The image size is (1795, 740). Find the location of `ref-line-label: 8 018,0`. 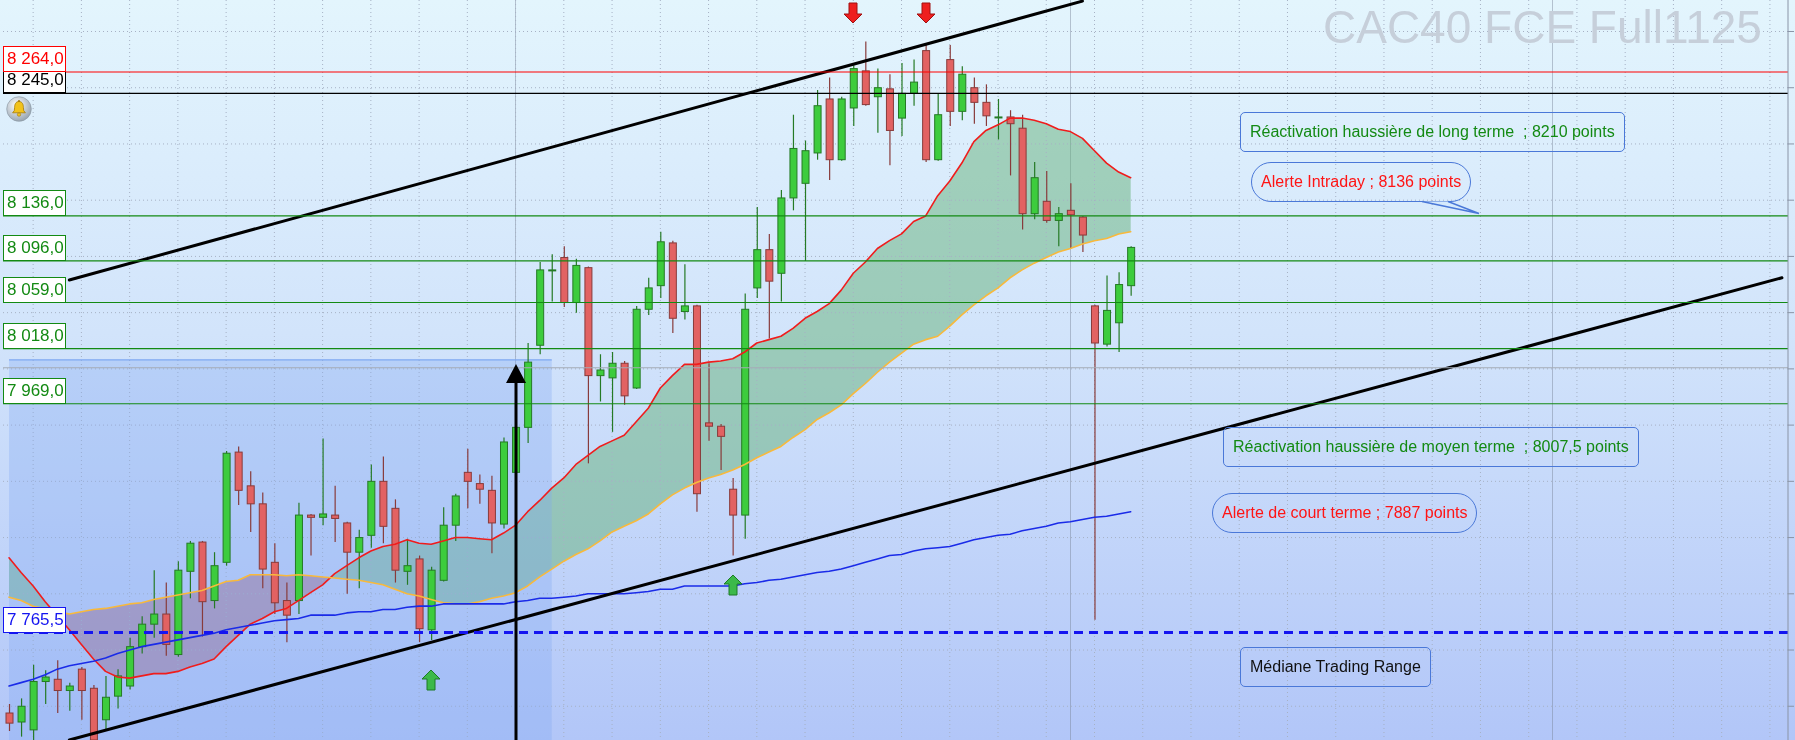

ref-line-label: 8 018,0 is located at coordinates (34, 335).